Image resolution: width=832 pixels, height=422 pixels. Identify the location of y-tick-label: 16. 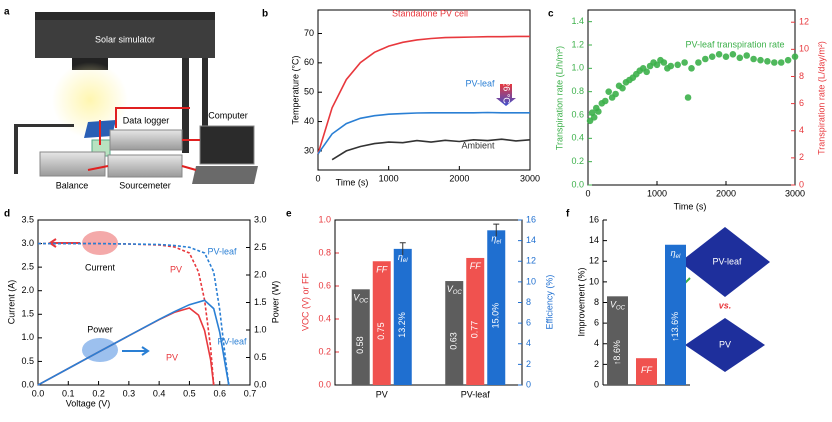
(531, 219).